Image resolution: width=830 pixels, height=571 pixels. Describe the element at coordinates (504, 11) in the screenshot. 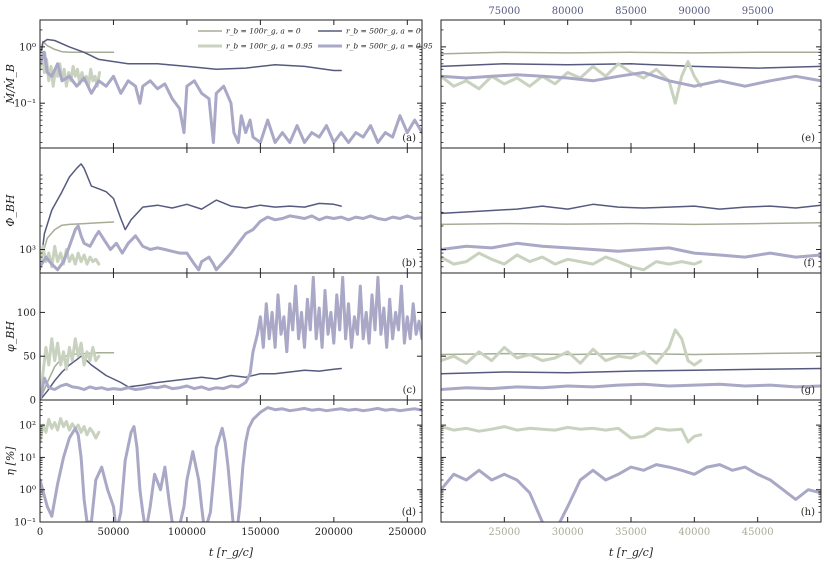

I see `xtick-label-right-top-0: 75000` at that location.